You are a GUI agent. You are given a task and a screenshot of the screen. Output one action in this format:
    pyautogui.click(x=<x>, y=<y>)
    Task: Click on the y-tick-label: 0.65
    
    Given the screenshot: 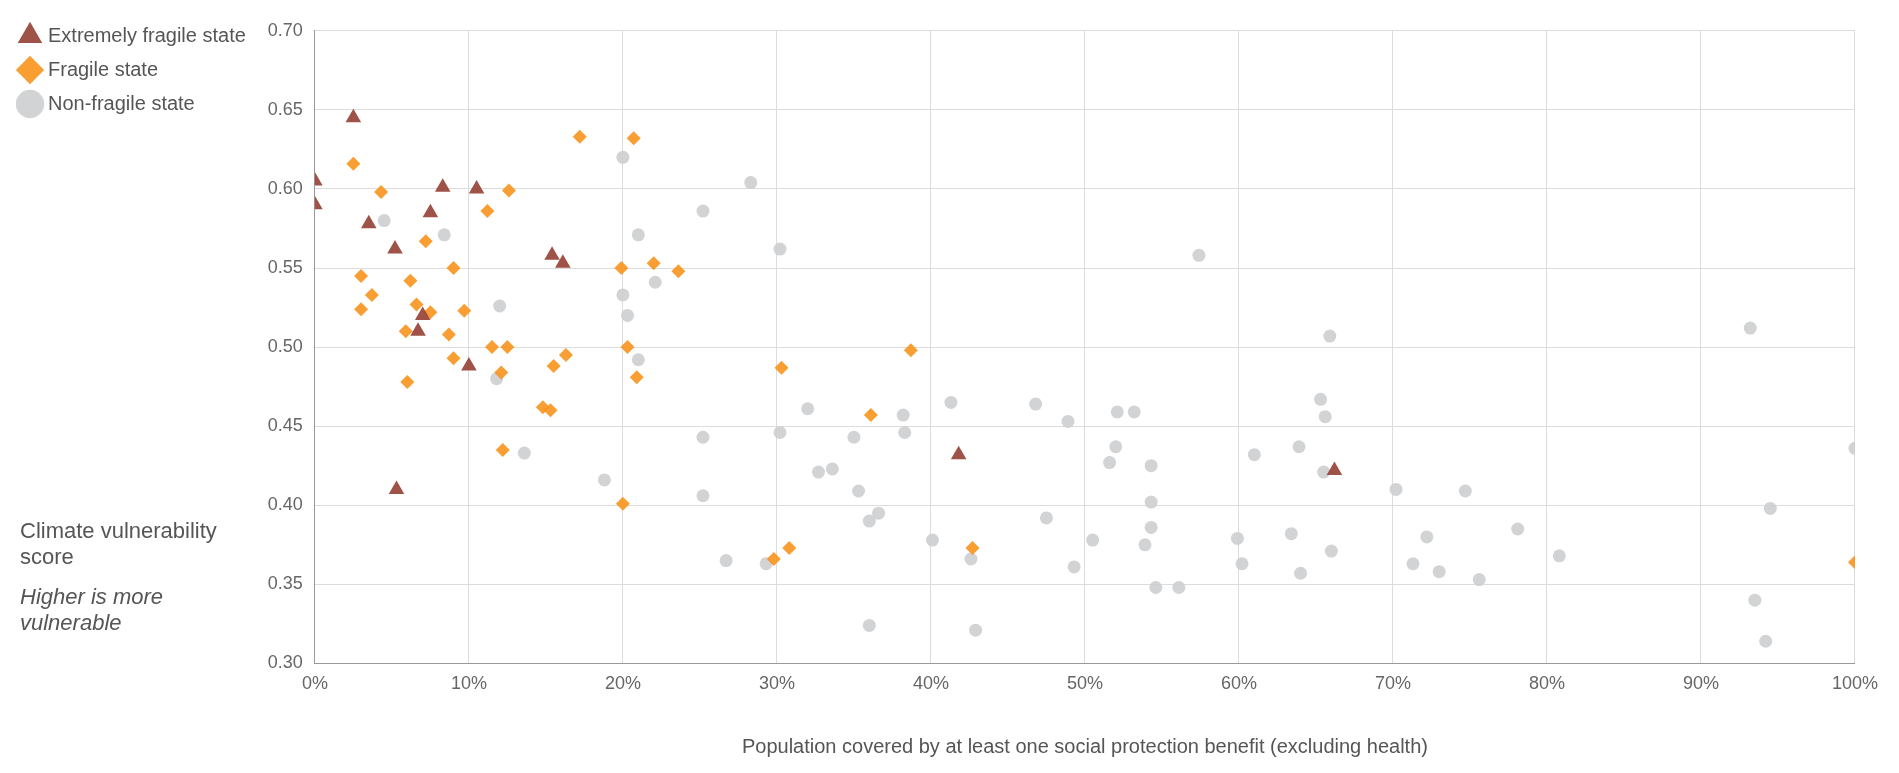 What is the action you would take?
    pyautogui.click(x=285, y=108)
    